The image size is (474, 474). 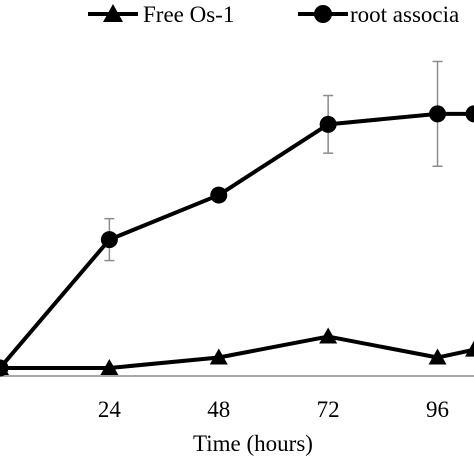 What do you see at coordinates (110, 409) in the screenshot?
I see `x-tick-label-24: 24` at bounding box center [110, 409].